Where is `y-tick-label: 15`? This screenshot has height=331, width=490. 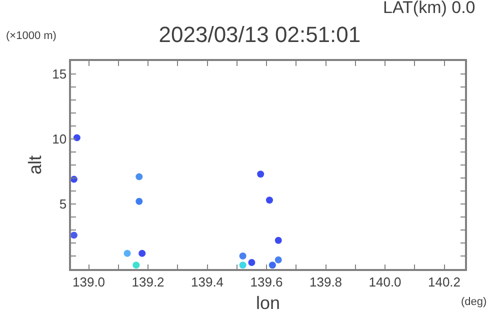 y-tick-label: 15 is located at coordinates (59, 74).